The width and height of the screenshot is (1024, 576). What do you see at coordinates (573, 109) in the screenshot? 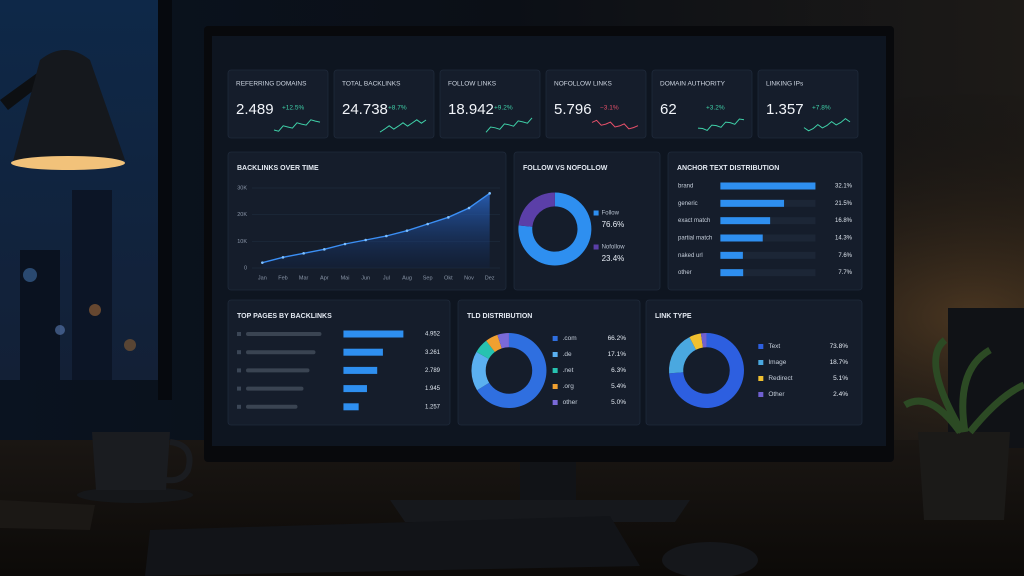
I see `kpi-value: 5.796` at bounding box center [573, 109].